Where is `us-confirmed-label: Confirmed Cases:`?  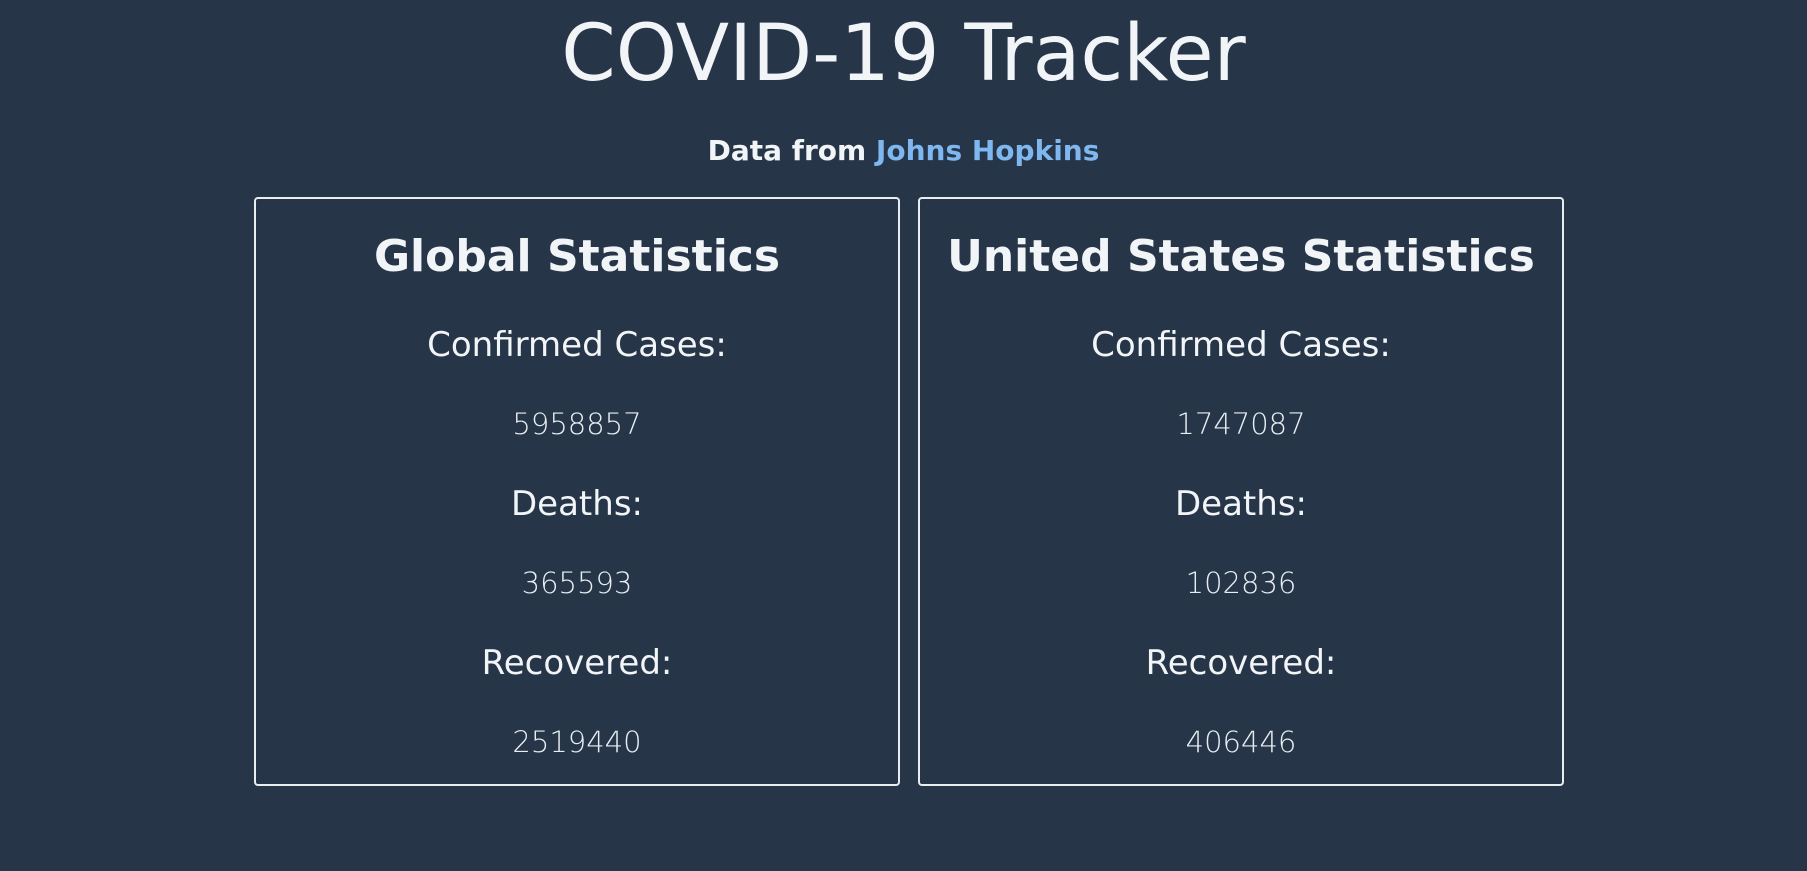 us-confirmed-label: Confirmed Cases: is located at coordinates (1241, 345).